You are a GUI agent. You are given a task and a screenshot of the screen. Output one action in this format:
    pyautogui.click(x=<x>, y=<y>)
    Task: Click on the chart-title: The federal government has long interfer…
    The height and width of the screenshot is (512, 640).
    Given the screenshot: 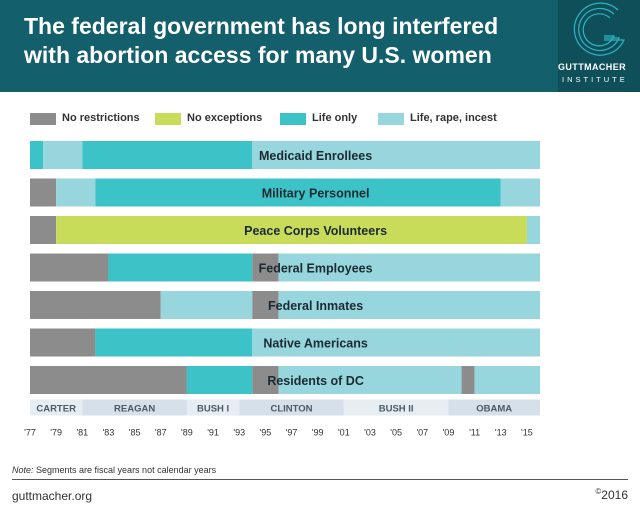 What is the action you would take?
    pyautogui.click(x=284, y=41)
    